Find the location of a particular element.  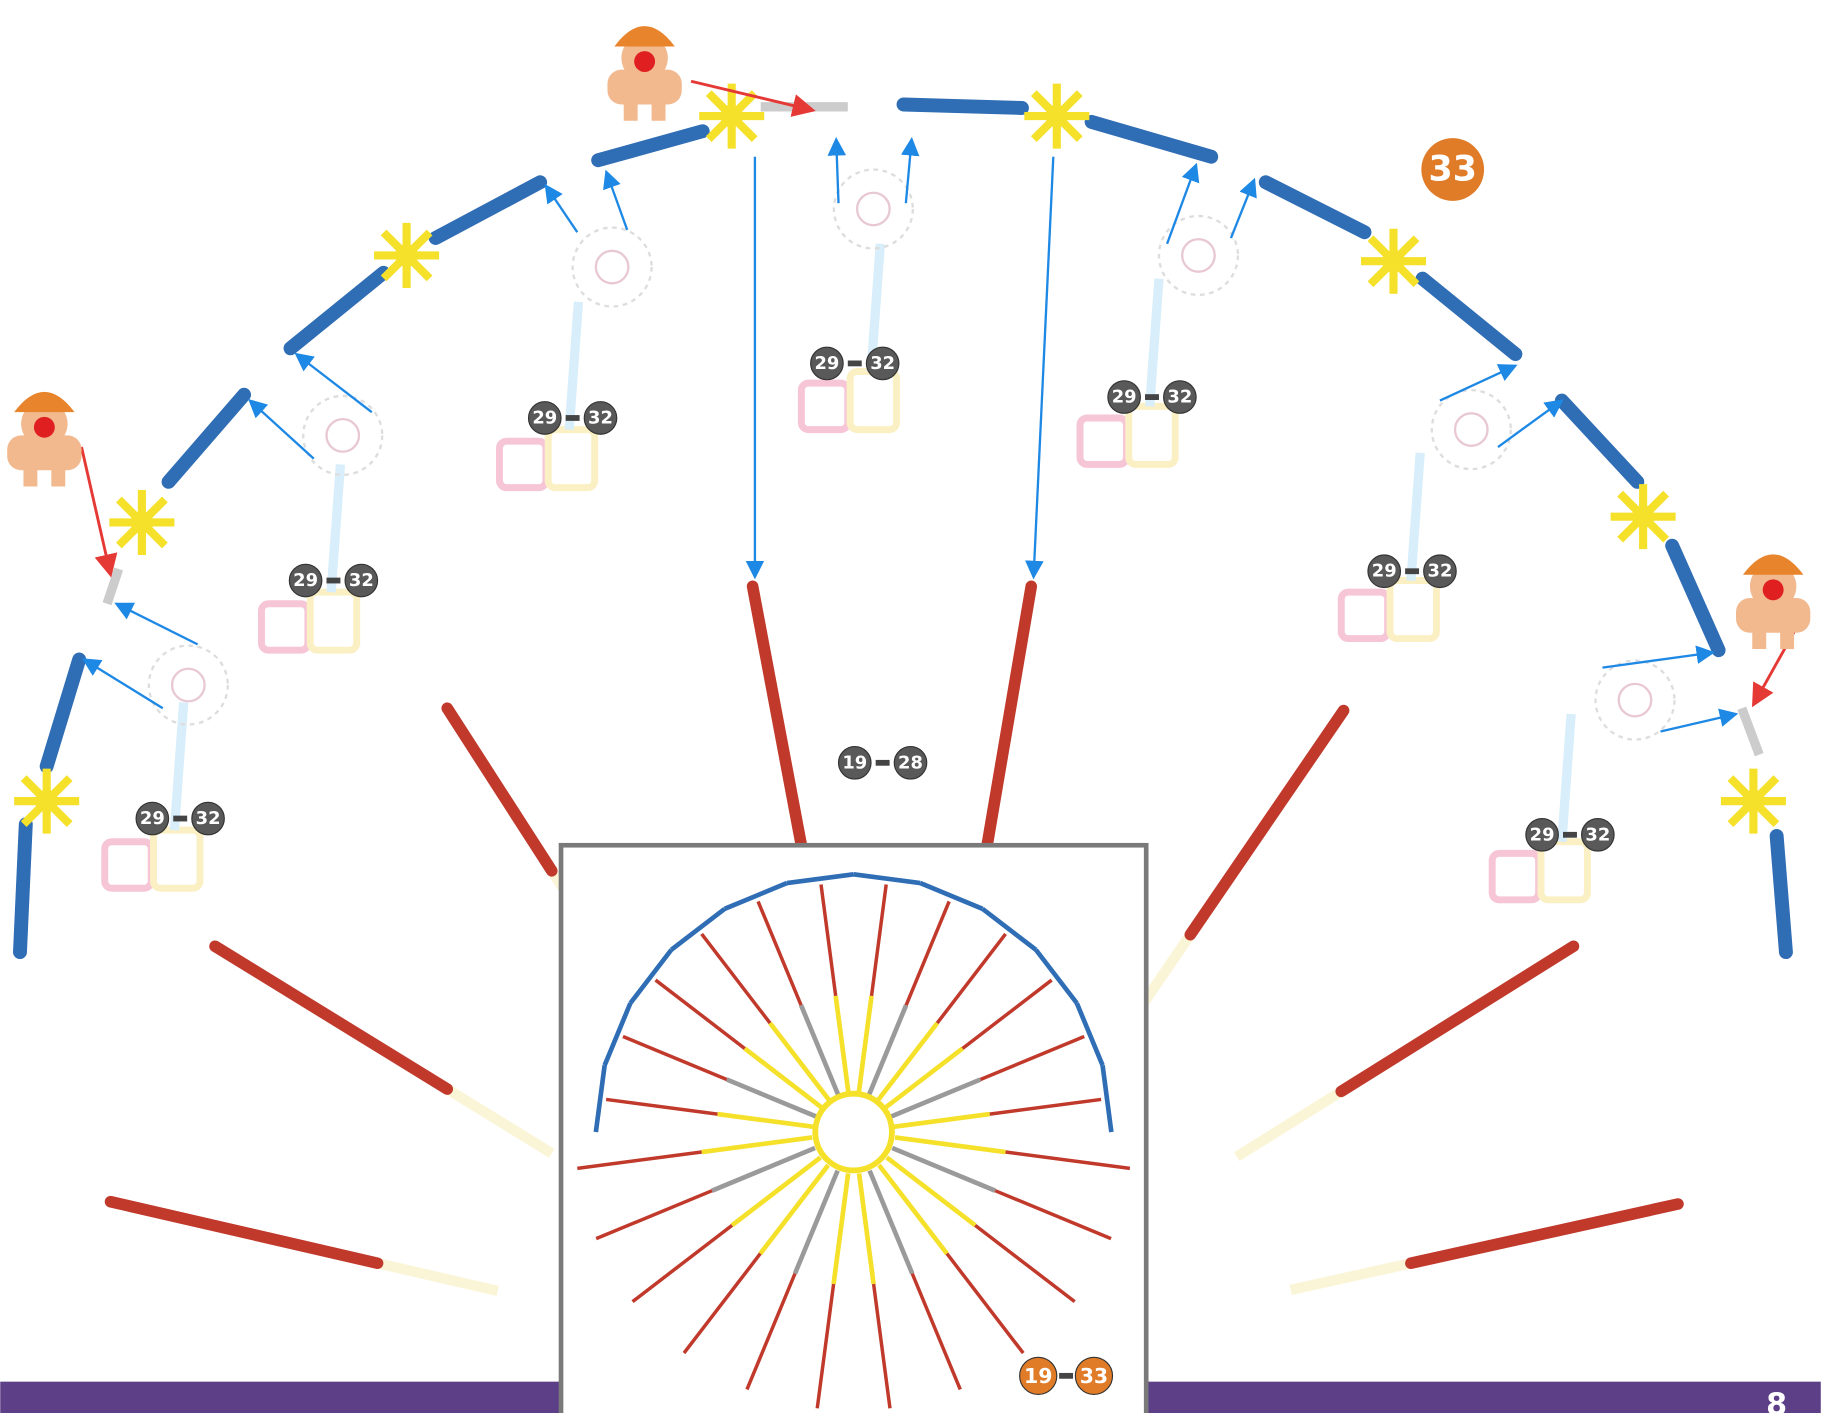

range-number: 28 is located at coordinates (910, 762).